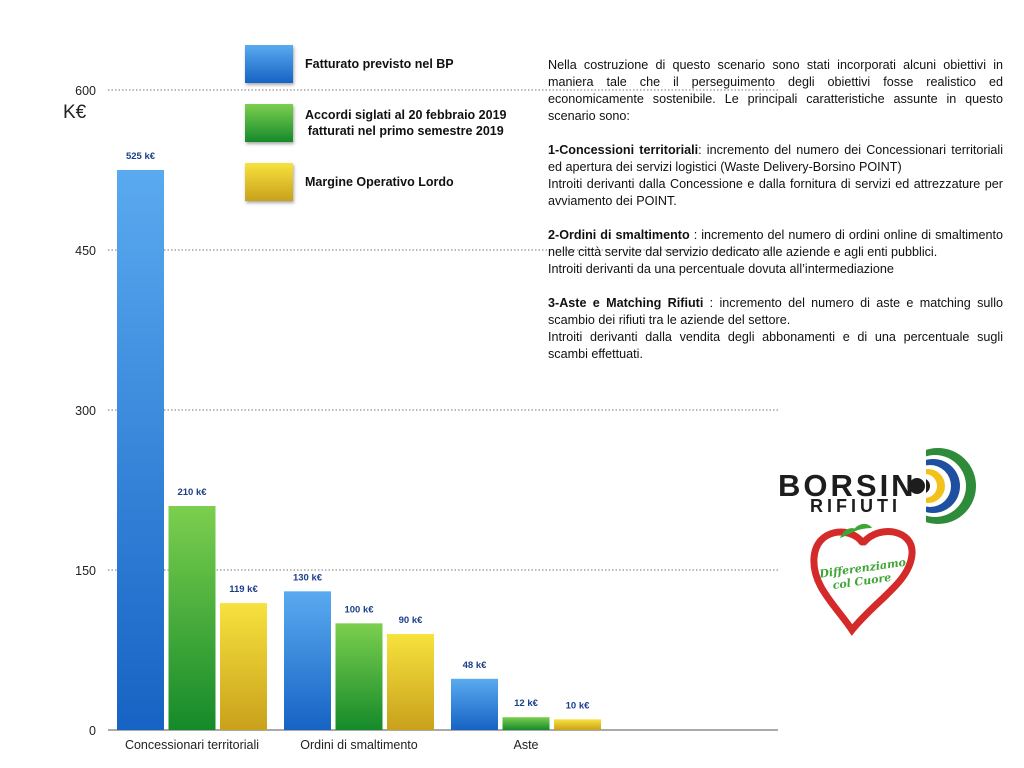  What do you see at coordinates (359, 609) in the screenshot?
I see `data-label: 100 k€` at bounding box center [359, 609].